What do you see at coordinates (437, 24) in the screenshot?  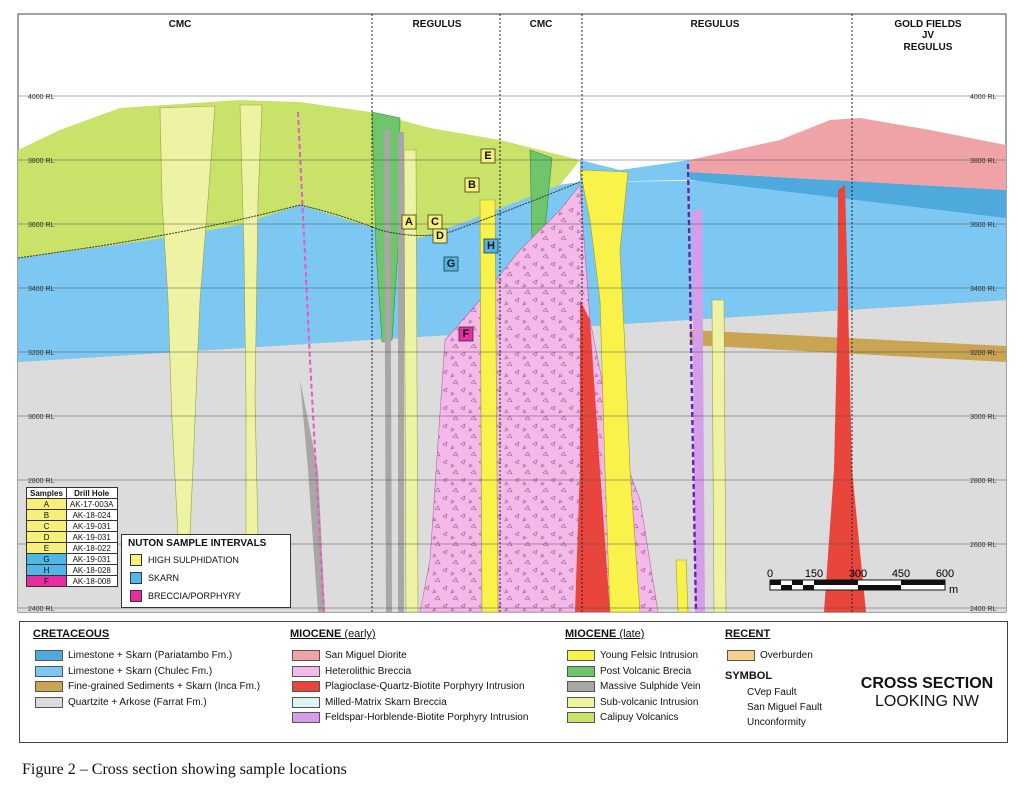 I see `header-regulus-1: REGULUS` at bounding box center [437, 24].